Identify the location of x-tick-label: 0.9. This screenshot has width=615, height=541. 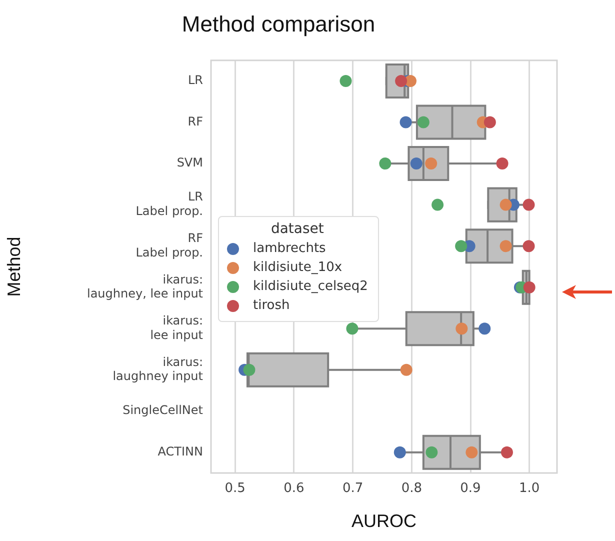
(470, 488).